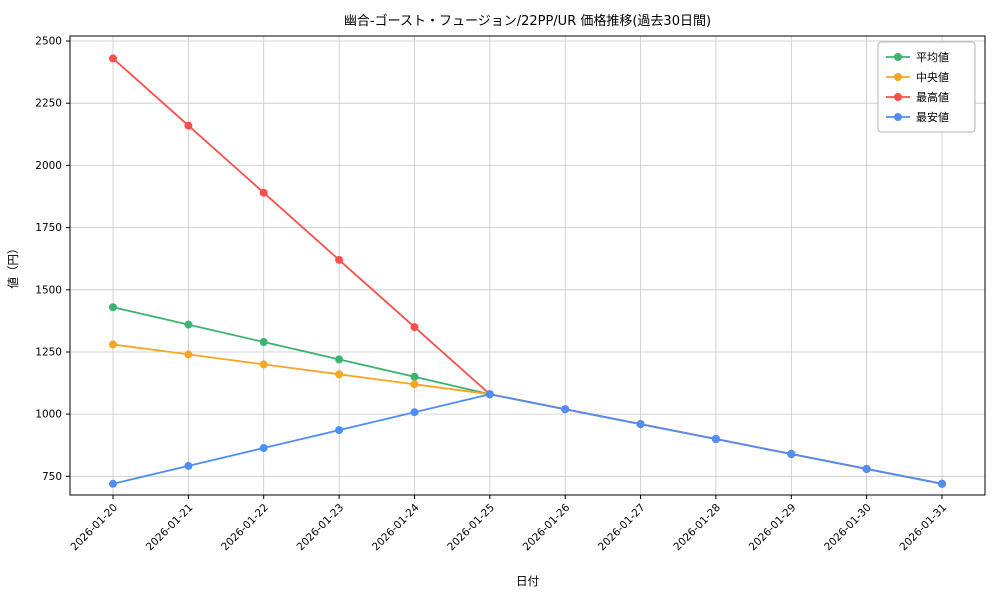 The width and height of the screenshot is (1000, 600). What do you see at coordinates (547, 527) in the screenshot?
I see `x-tick-label: 2026-01-26` at bounding box center [547, 527].